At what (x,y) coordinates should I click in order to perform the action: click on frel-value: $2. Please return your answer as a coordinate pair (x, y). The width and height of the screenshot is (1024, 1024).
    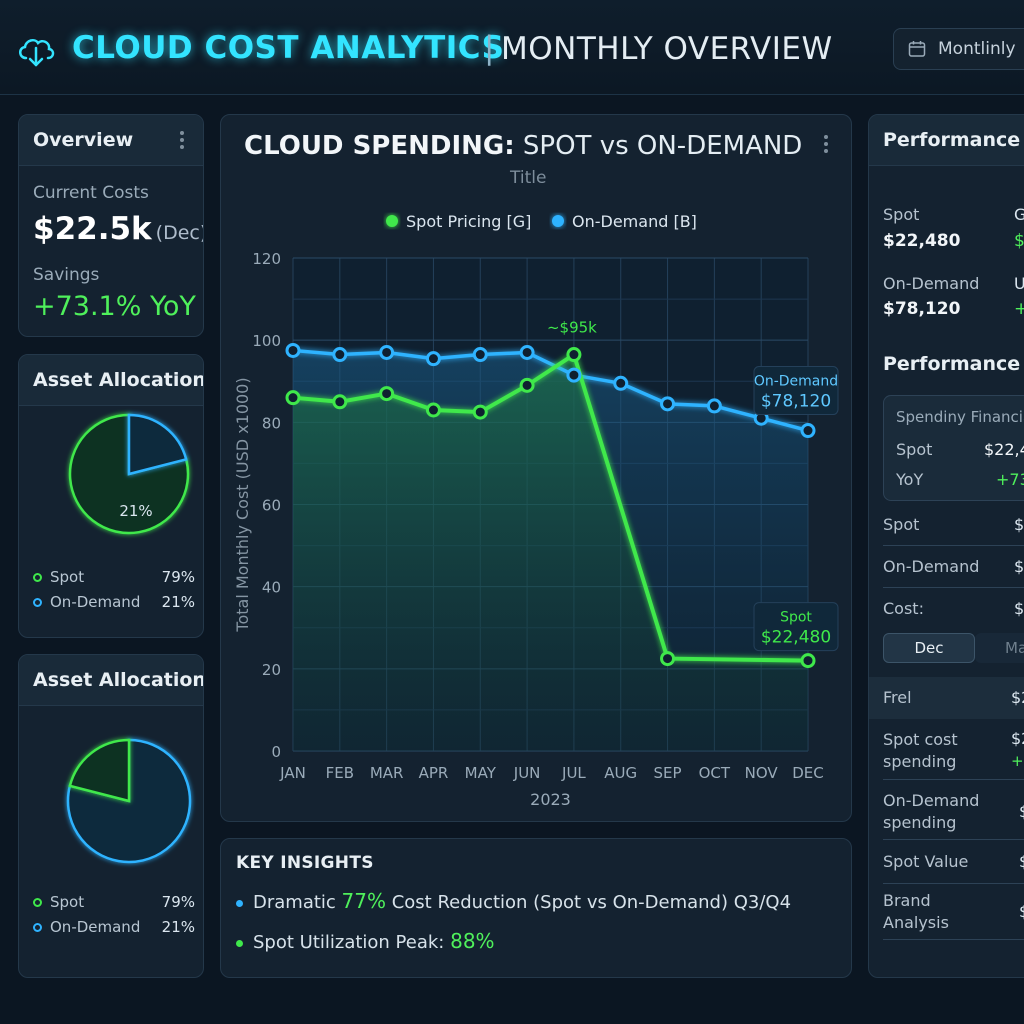
    Looking at the image, I should click on (1017, 697).